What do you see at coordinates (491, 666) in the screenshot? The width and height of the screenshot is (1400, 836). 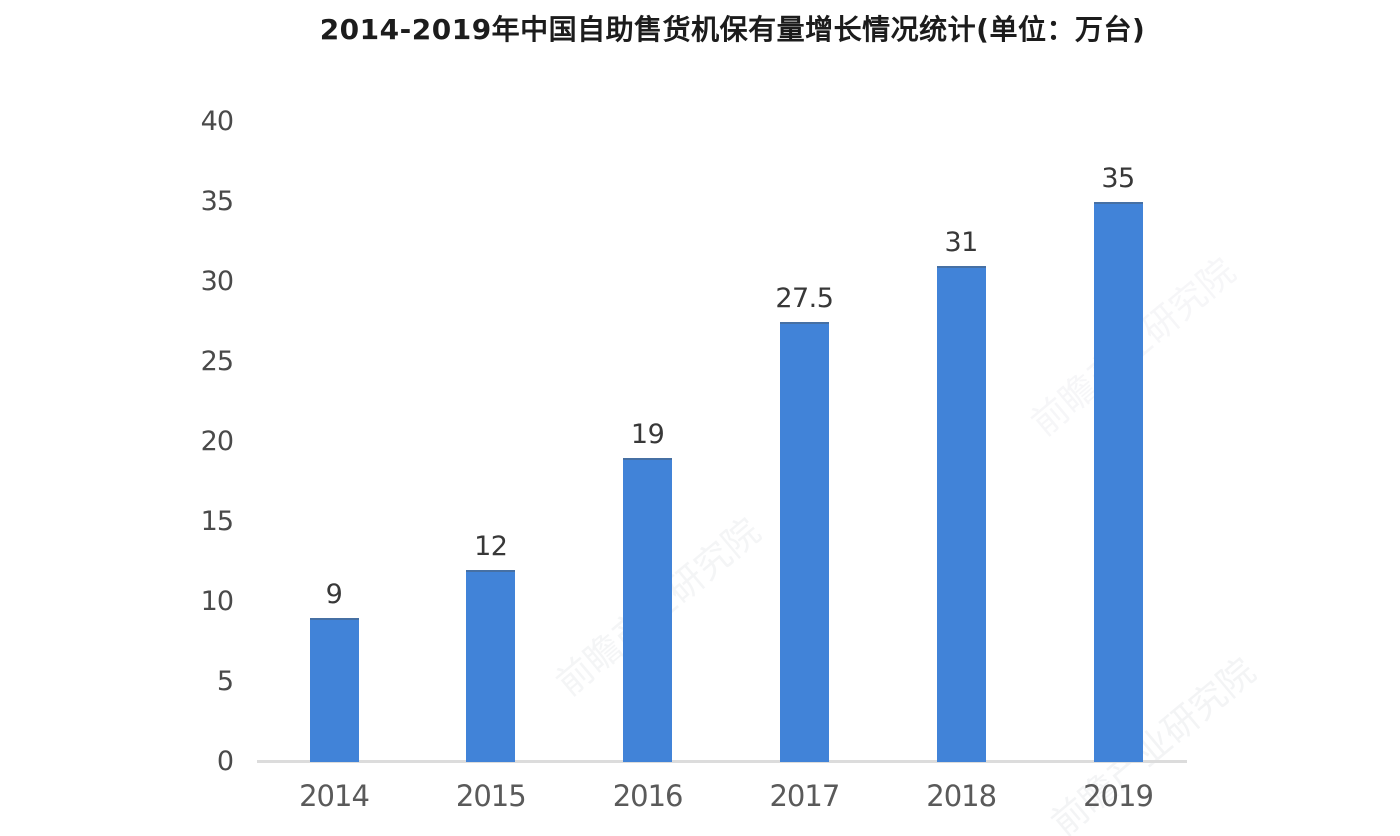 I see `bar-2015` at bounding box center [491, 666].